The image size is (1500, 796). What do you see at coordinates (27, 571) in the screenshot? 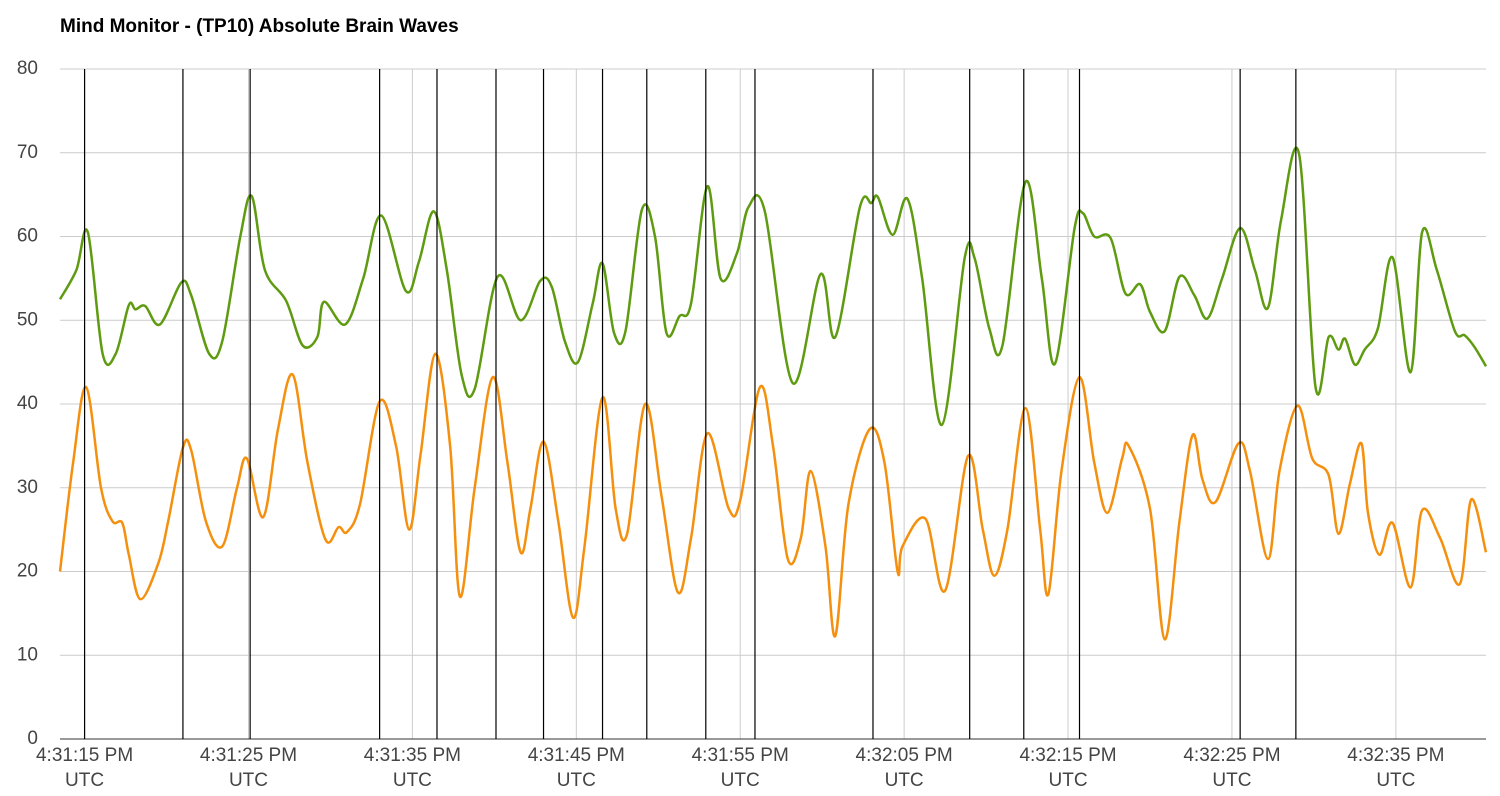
I see `y-tick-label: 20` at bounding box center [27, 571].